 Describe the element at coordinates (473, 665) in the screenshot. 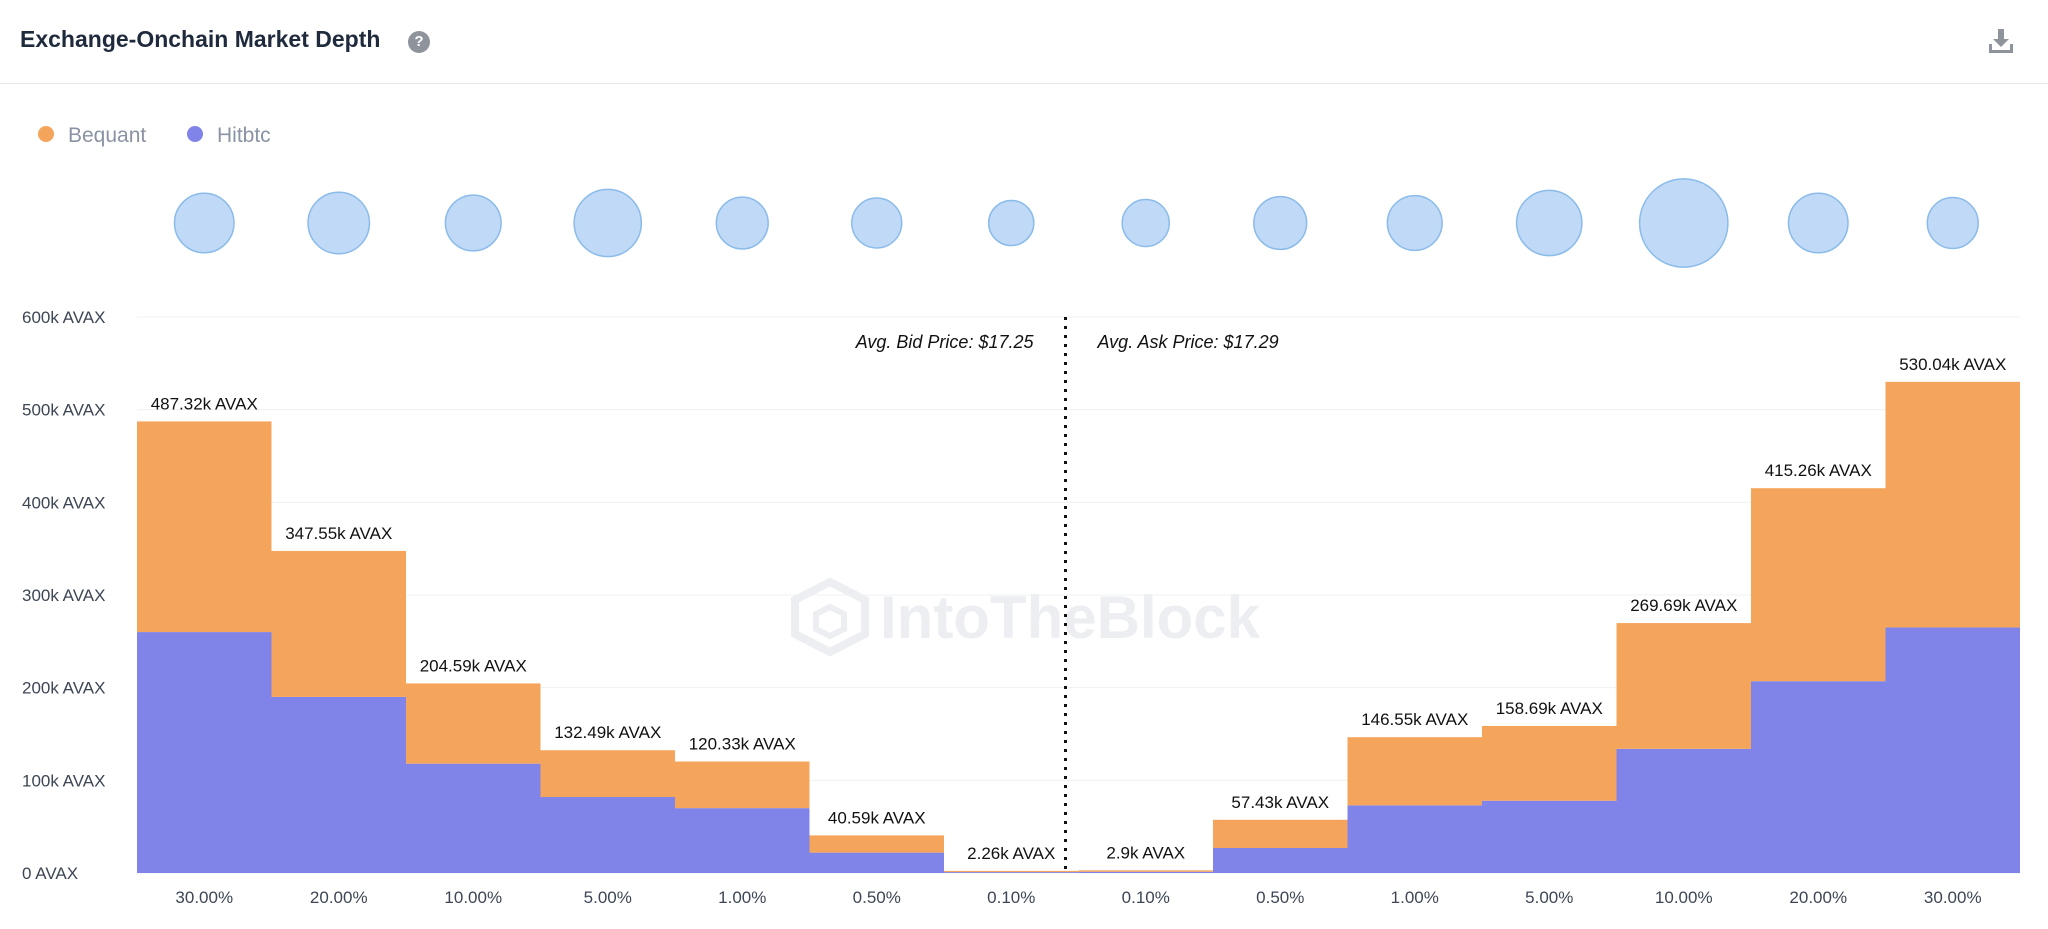

I see `bar-total-label: 204.59k AVAX` at that location.